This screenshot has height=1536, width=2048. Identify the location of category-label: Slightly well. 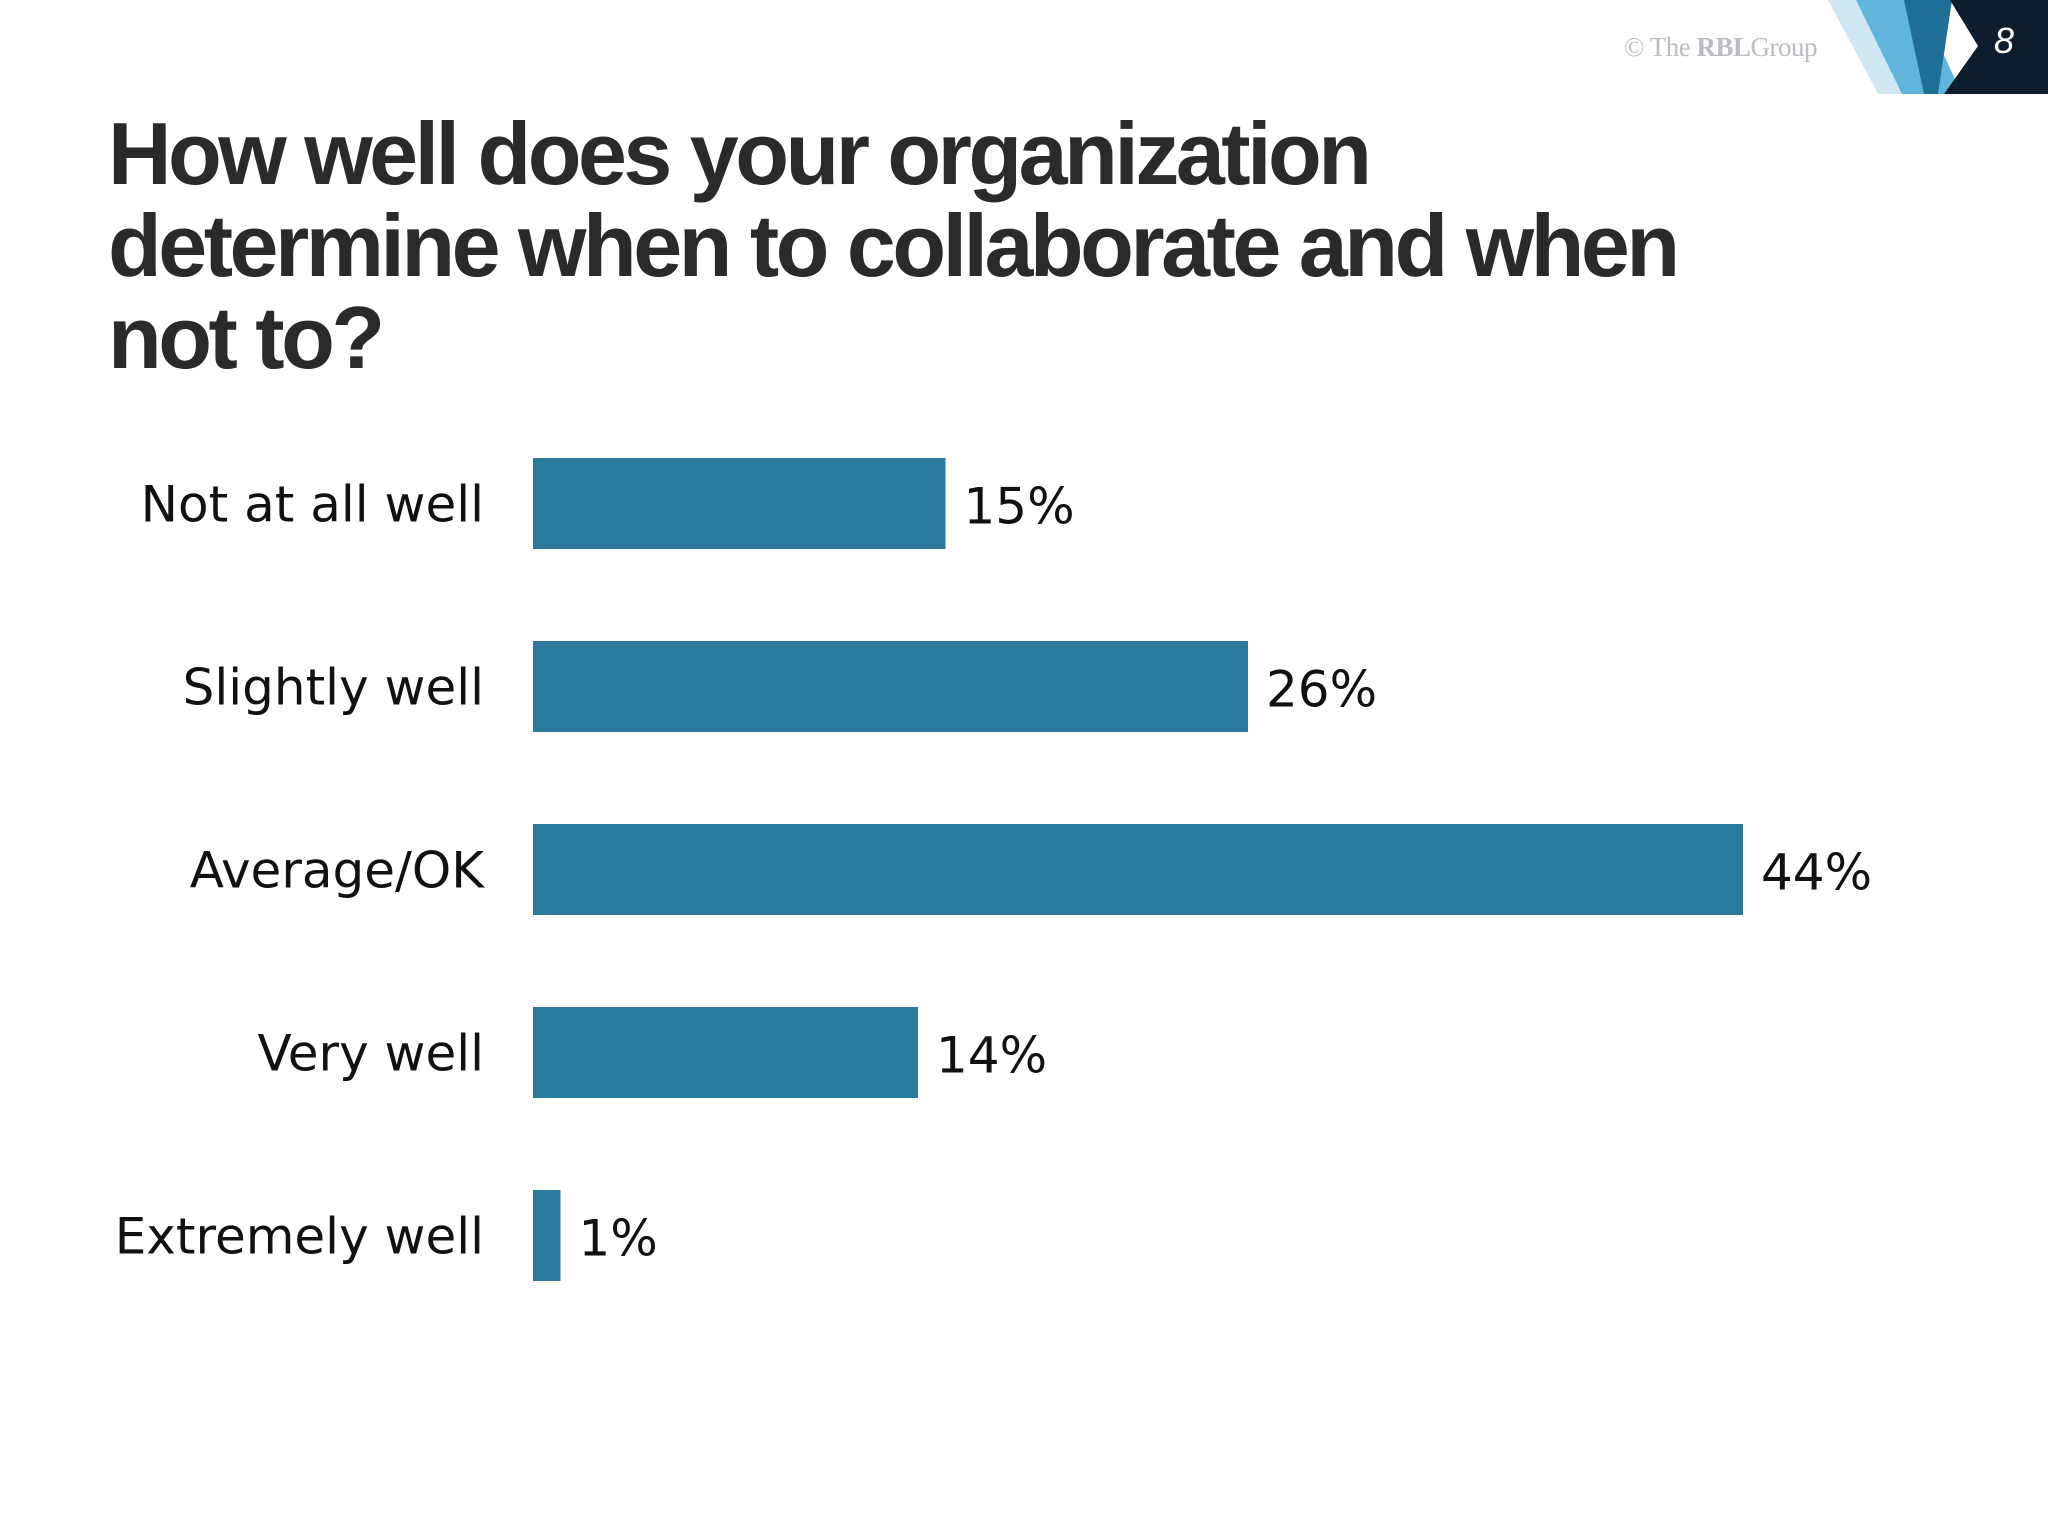
(333, 688).